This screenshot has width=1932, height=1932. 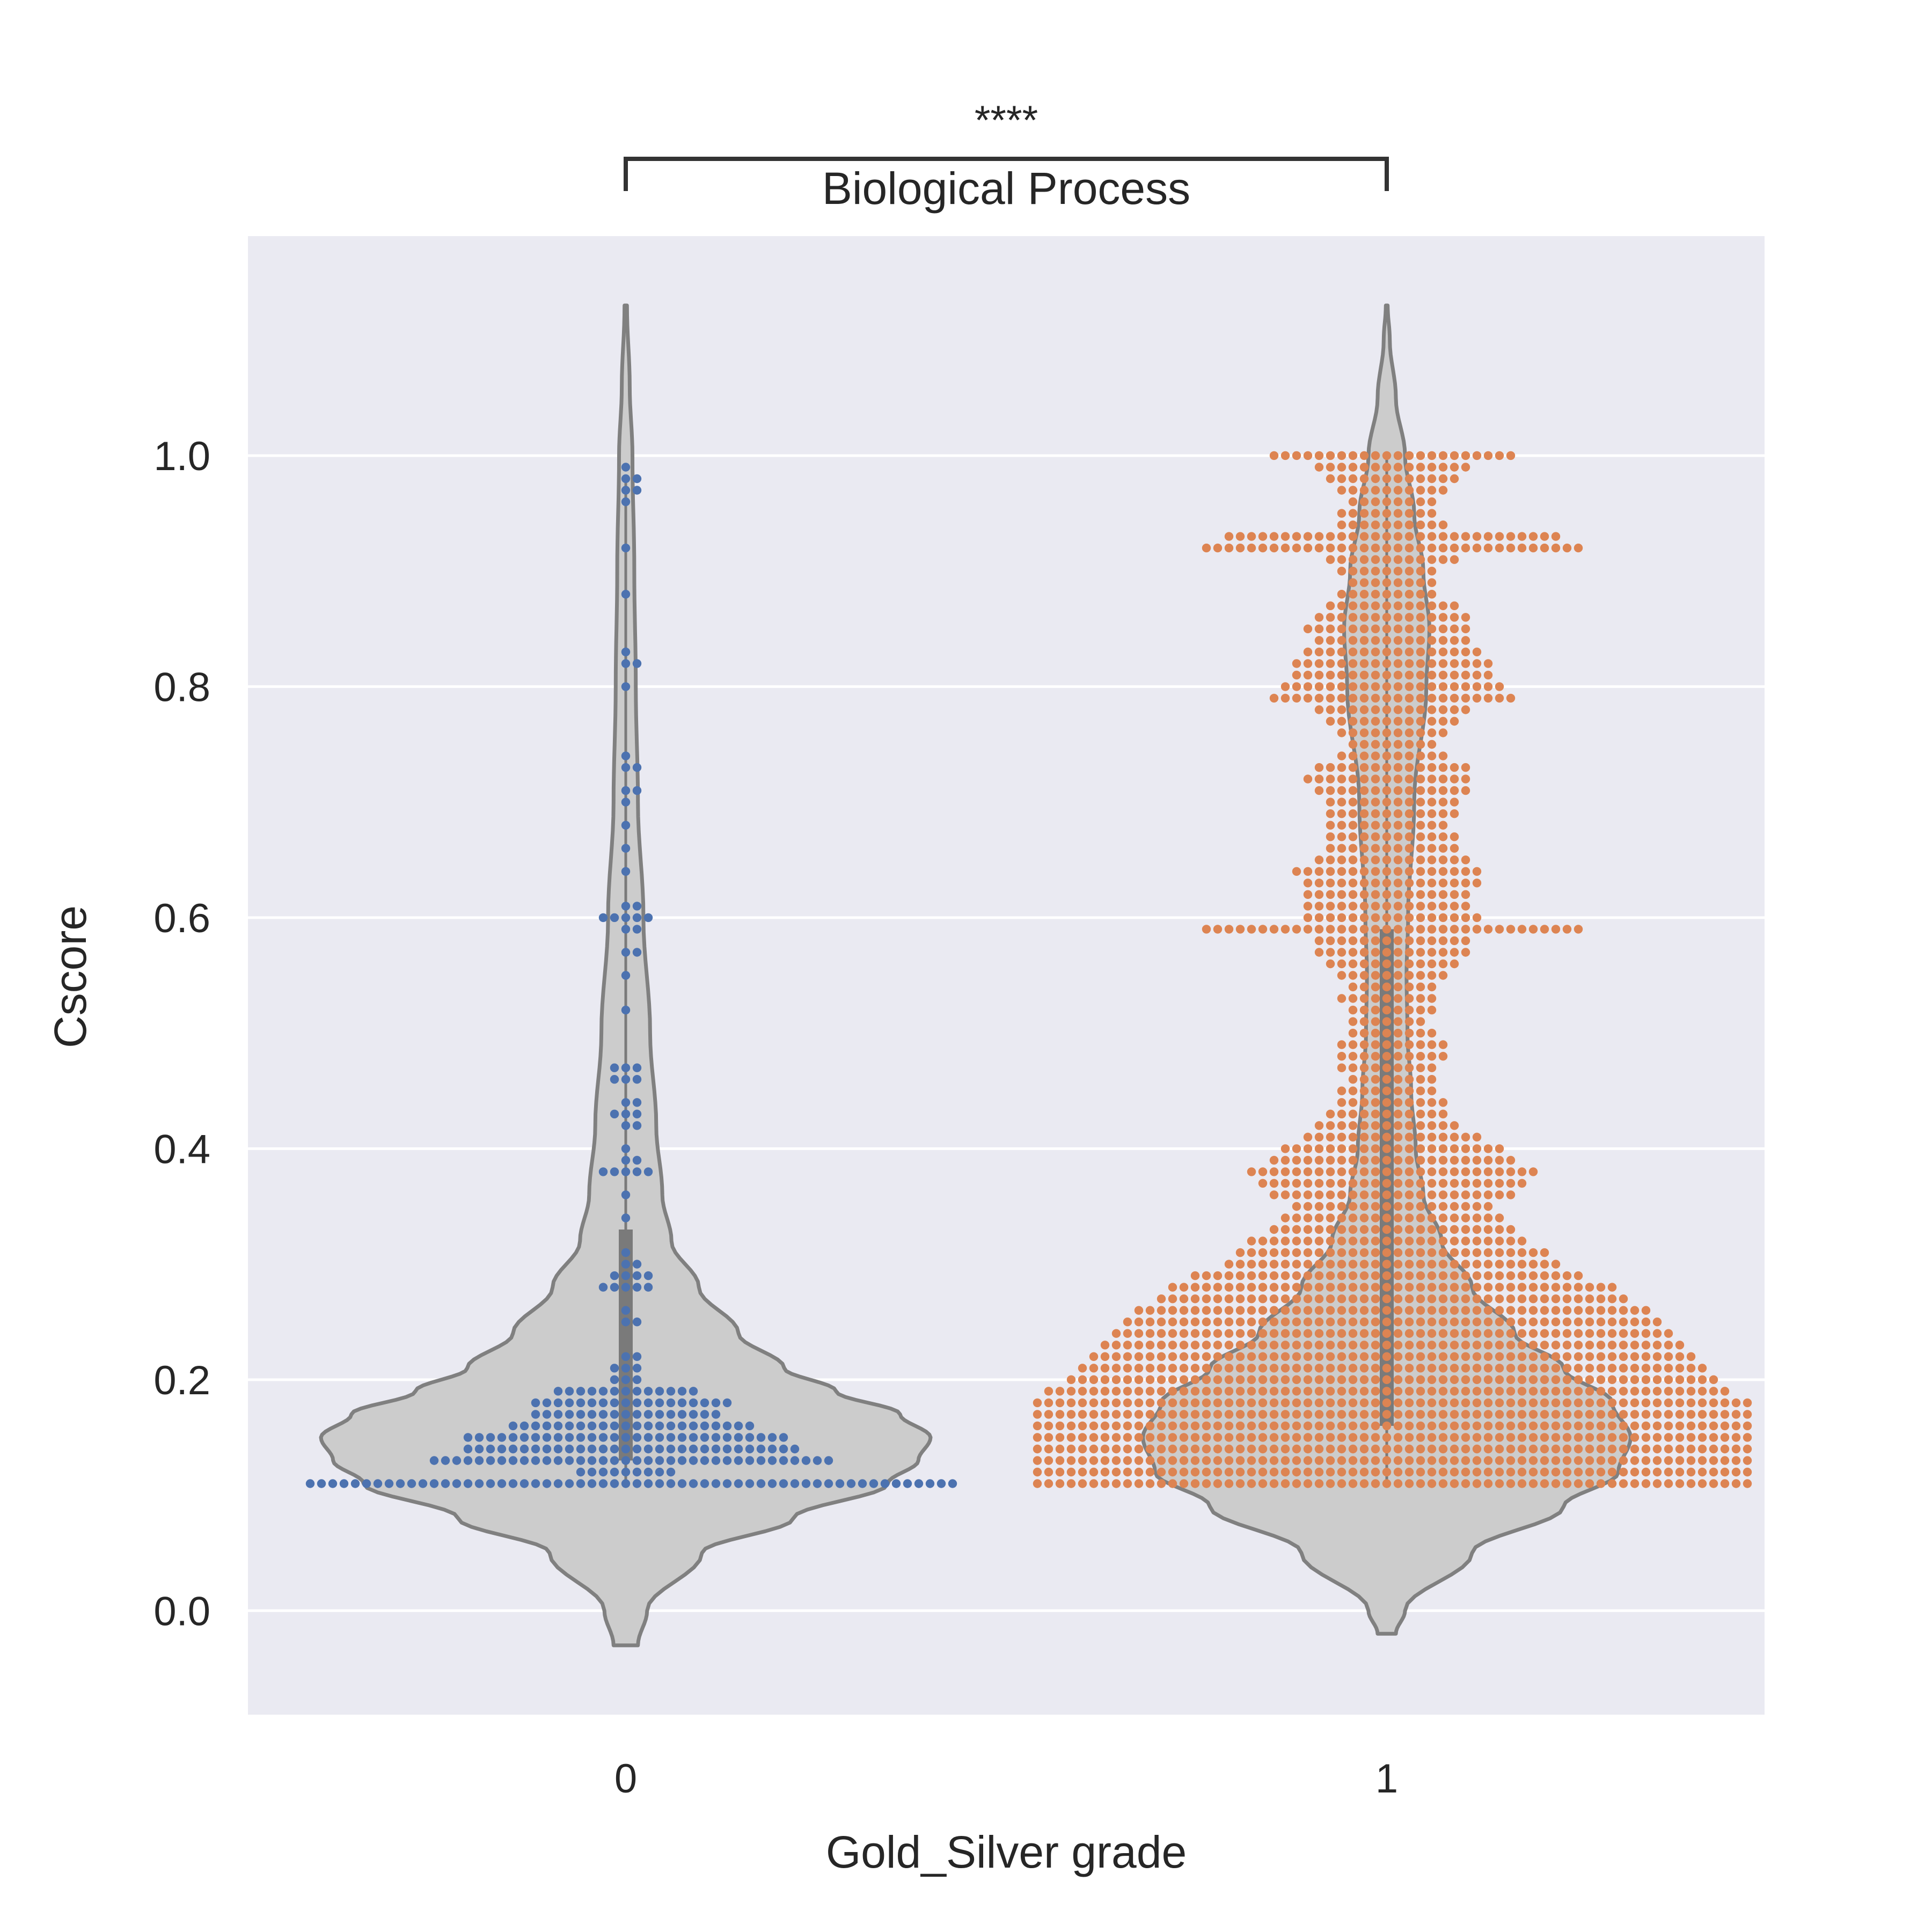 What do you see at coordinates (181, 687) in the screenshot?
I see `y-tick-label: 0.8` at bounding box center [181, 687].